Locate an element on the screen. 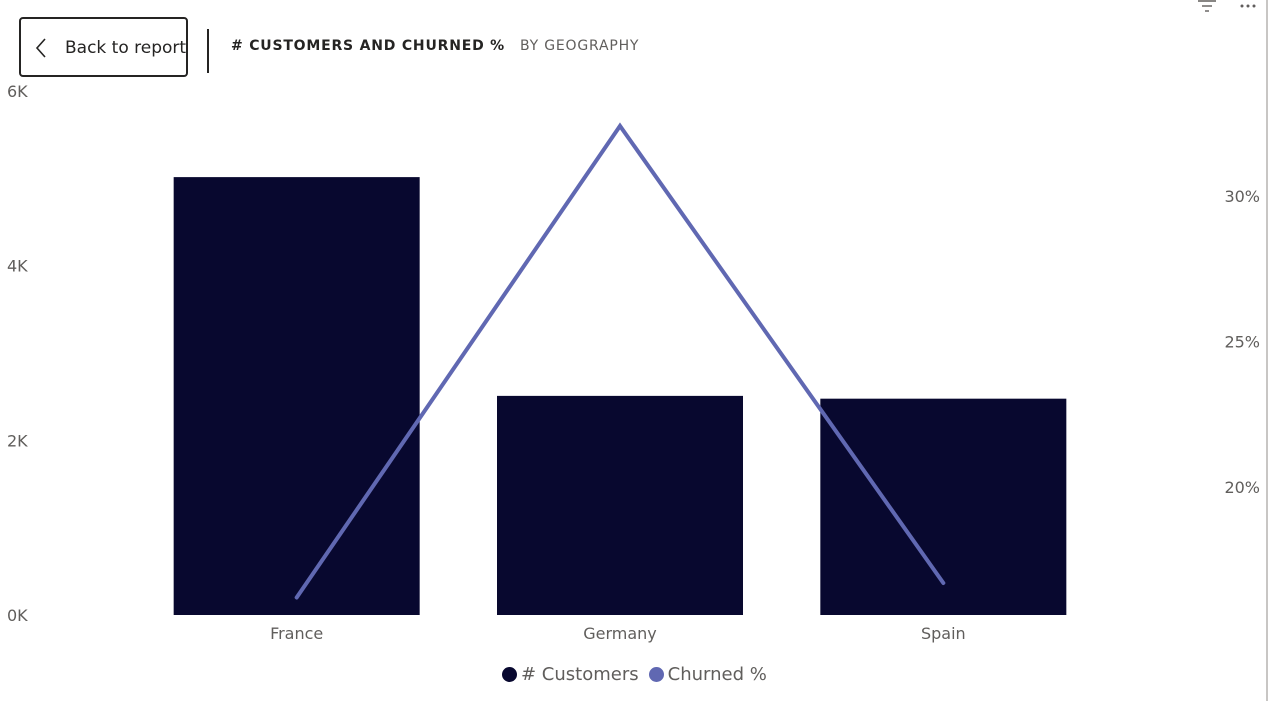 This screenshot has height=701, width=1272. y-right-tick-label: 25% is located at coordinates (1242, 341).